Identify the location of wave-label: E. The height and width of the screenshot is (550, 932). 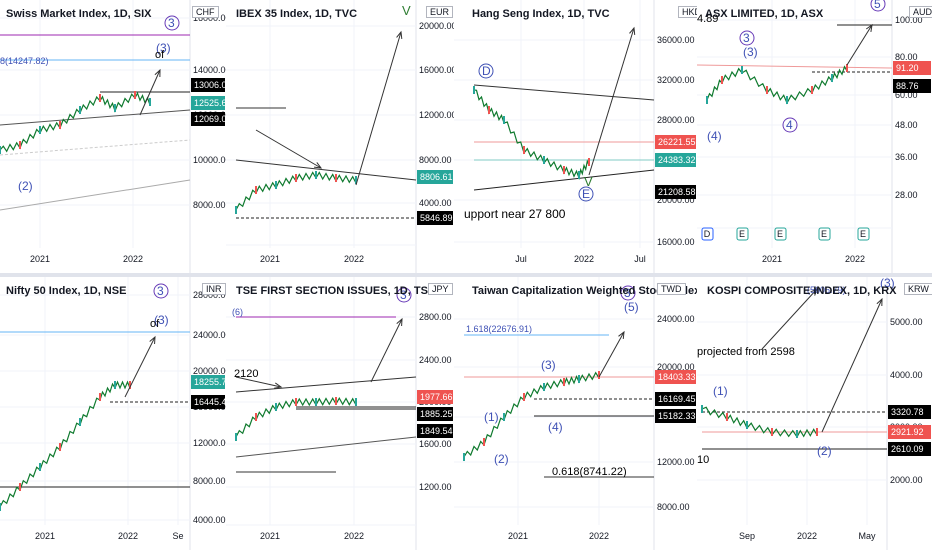
(586, 194).